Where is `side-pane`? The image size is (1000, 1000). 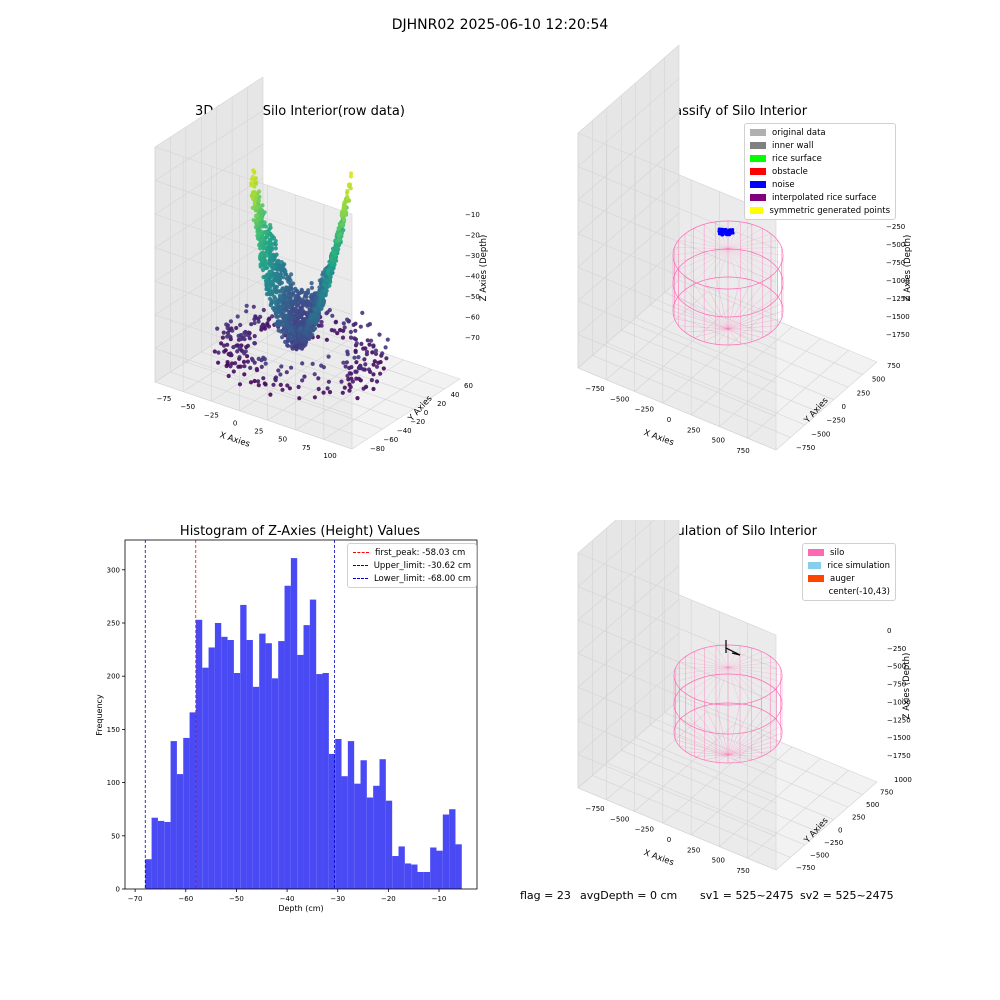 side-pane is located at coordinates (209, 229).